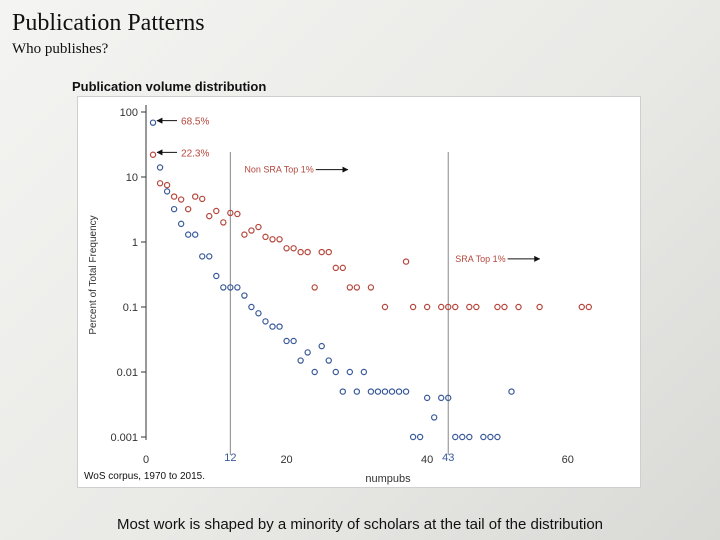 This screenshot has width=720, height=540. What do you see at coordinates (388, 479) in the screenshot?
I see `x-axis-label: numpubs` at bounding box center [388, 479].